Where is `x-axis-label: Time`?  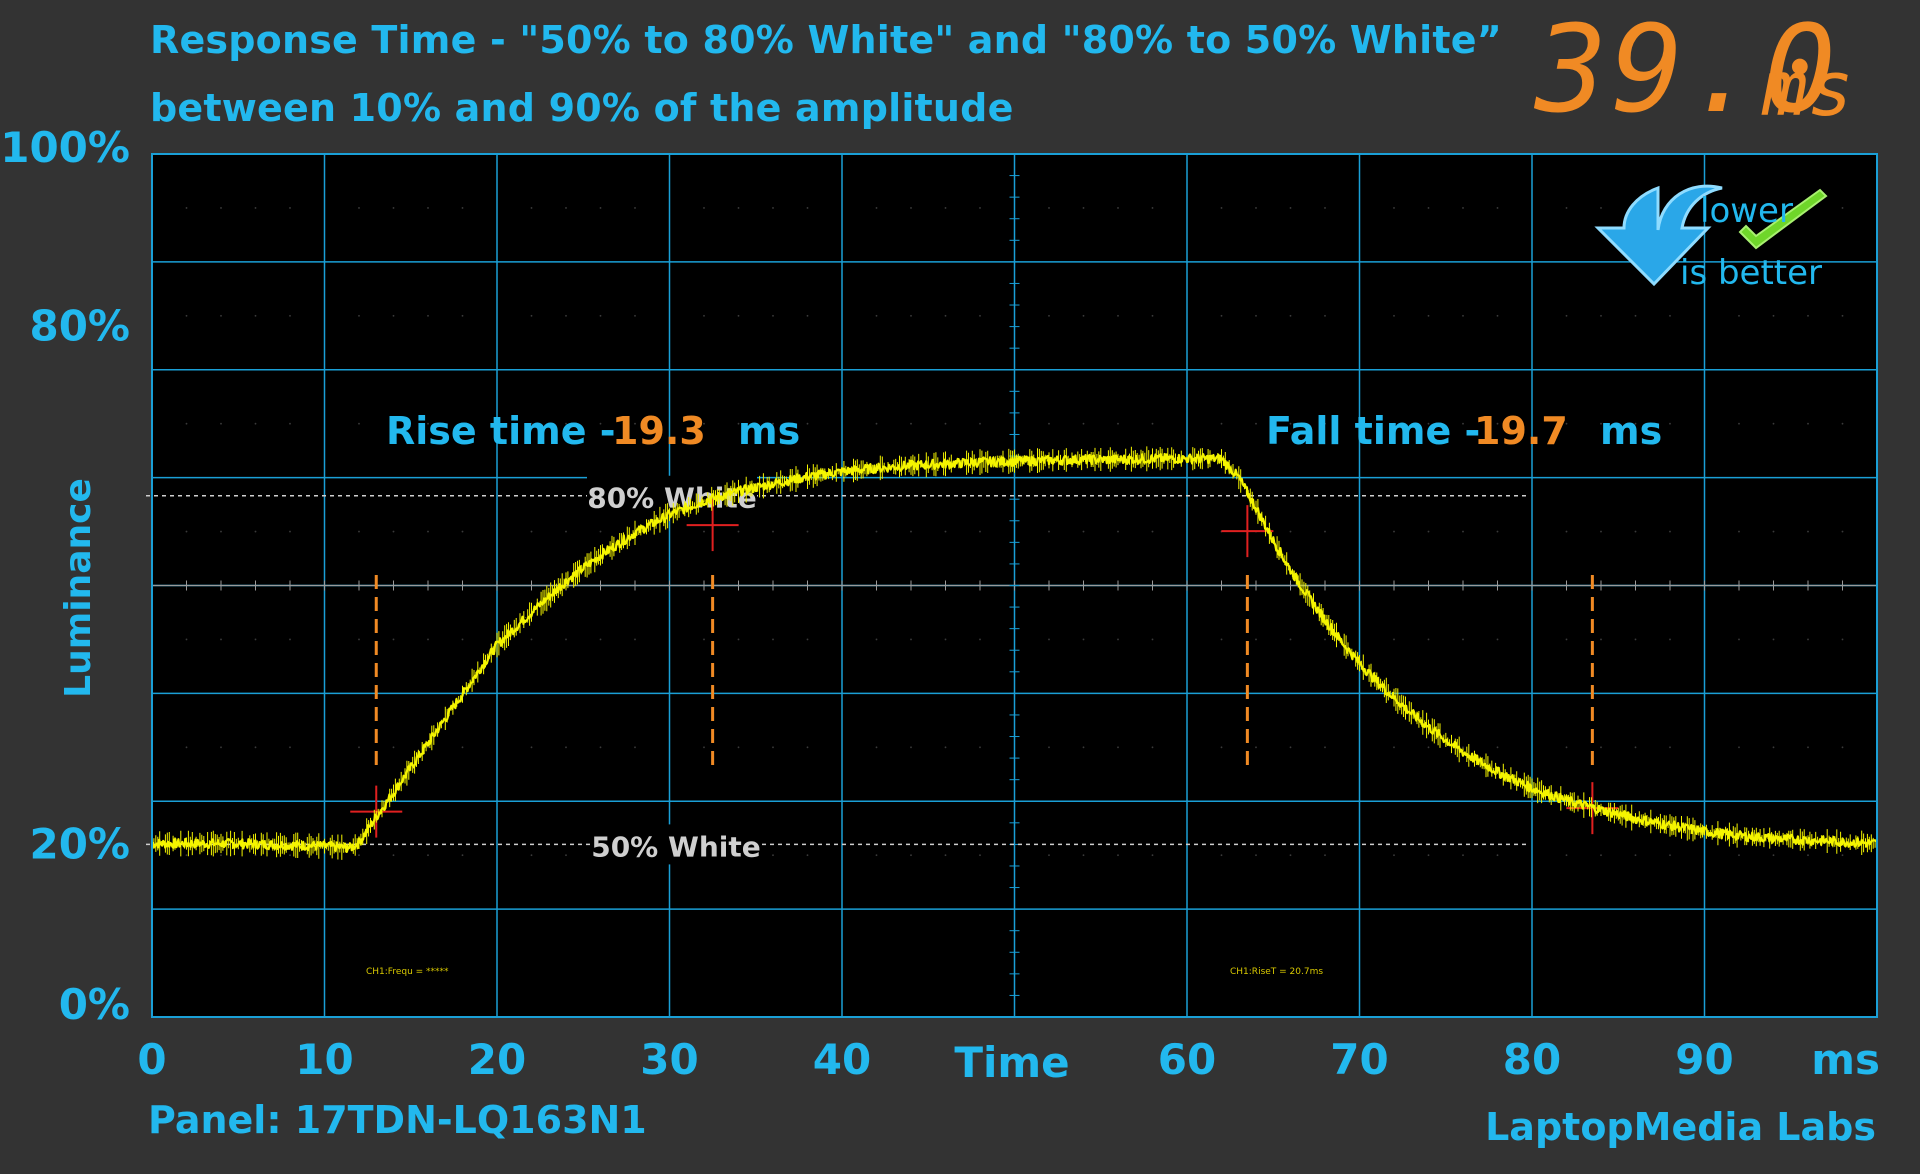 x-axis-label: Time is located at coordinates (1011, 1062).